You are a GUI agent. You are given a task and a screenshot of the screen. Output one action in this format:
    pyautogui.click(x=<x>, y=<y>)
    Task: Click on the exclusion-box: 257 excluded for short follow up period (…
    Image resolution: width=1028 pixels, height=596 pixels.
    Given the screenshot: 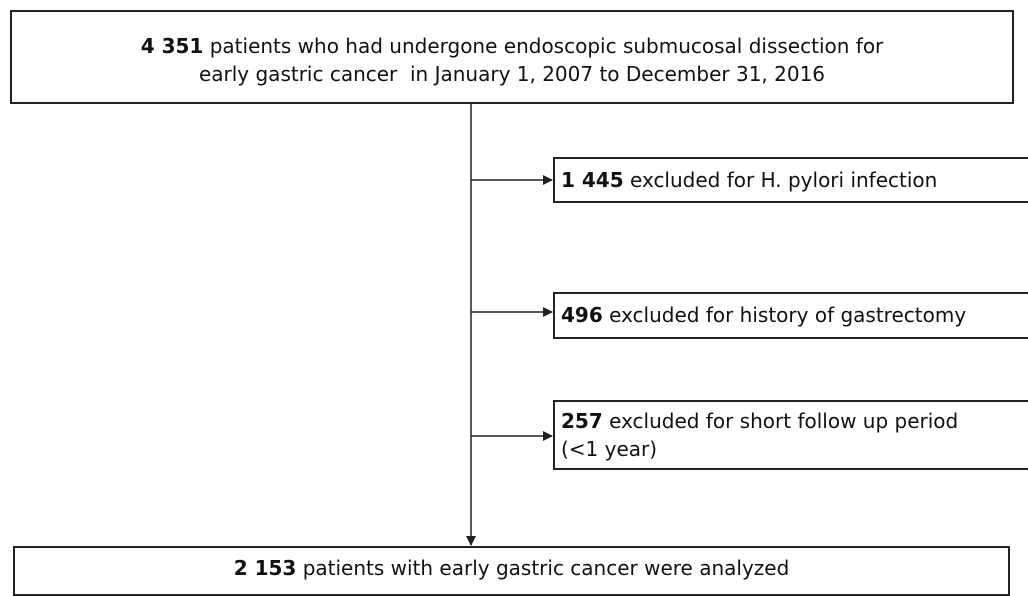 What is the action you would take?
    pyautogui.click(x=790, y=435)
    